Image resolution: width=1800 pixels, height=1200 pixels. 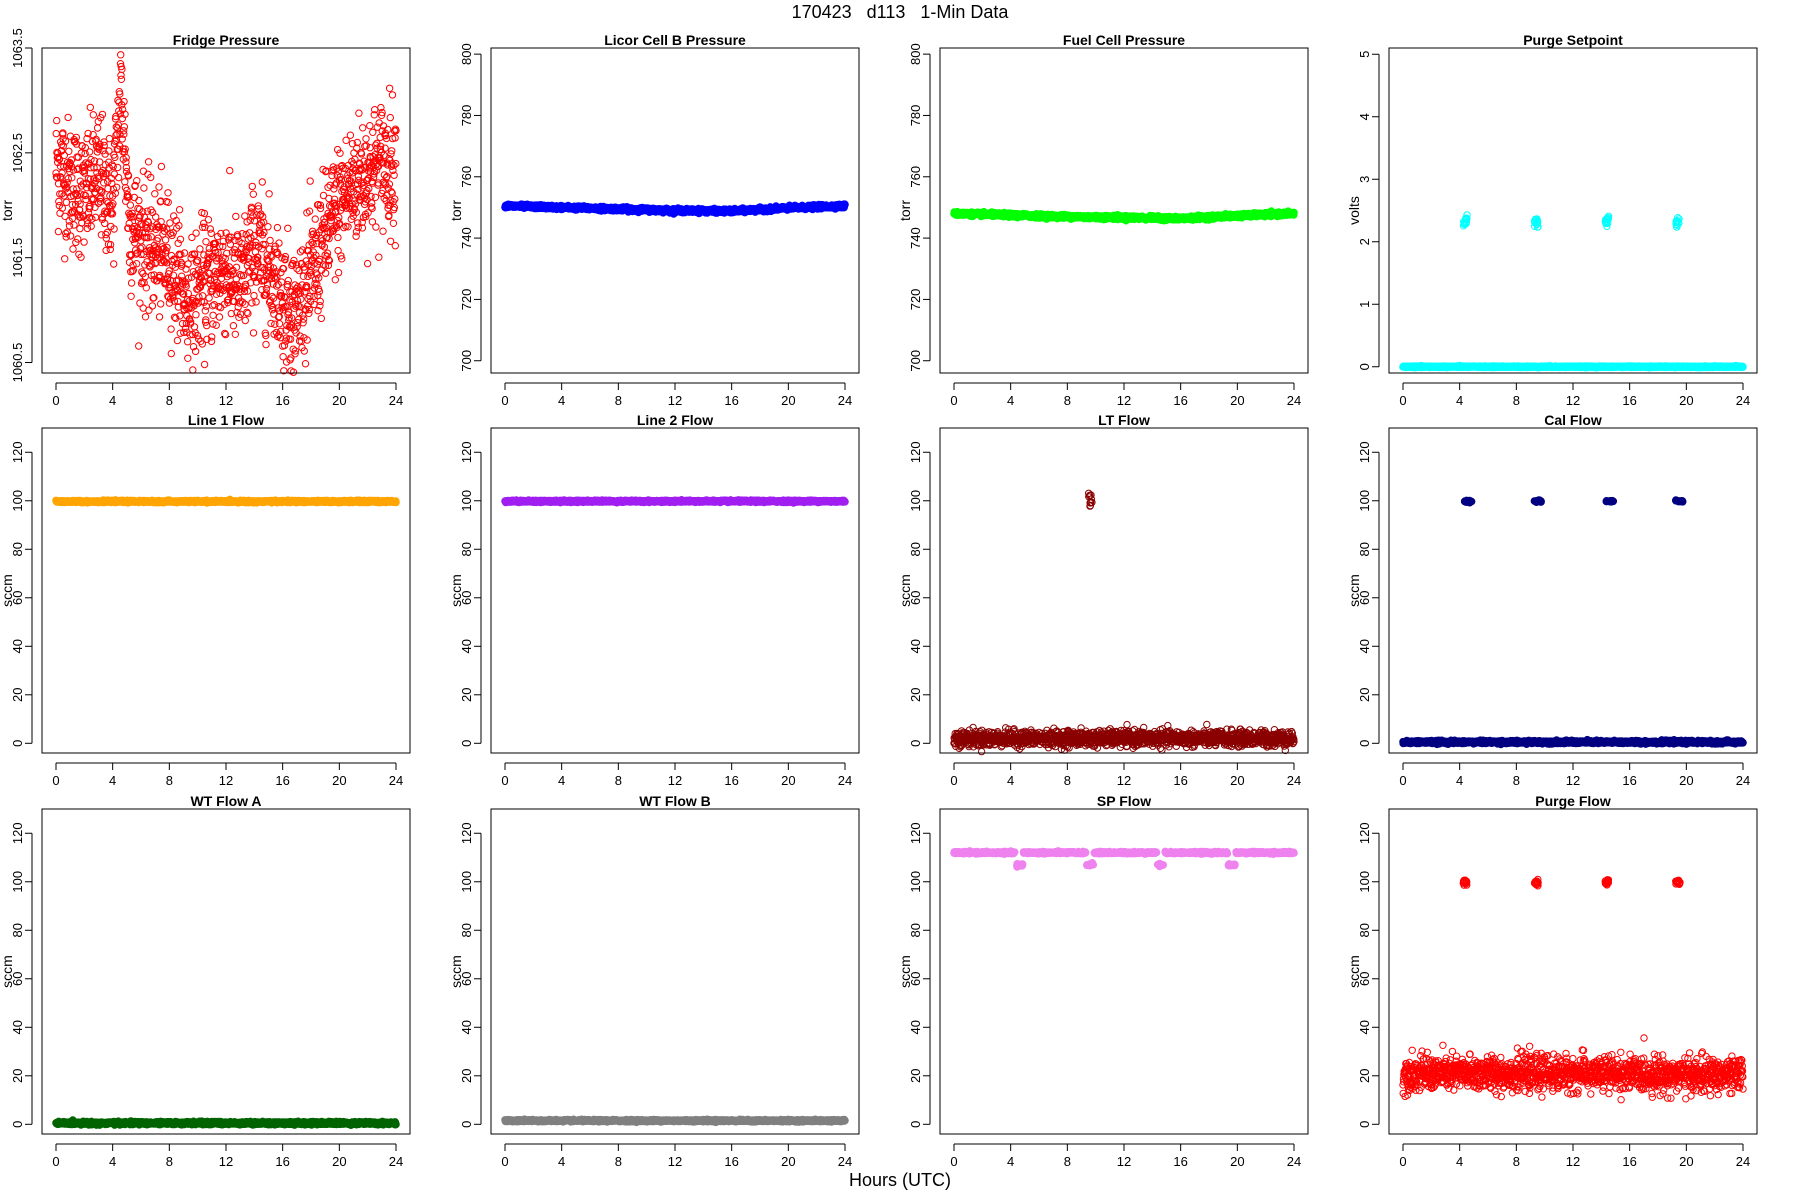 What do you see at coordinates (675, 400) in the screenshot?
I see `x-tick-label: 12` at bounding box center [675, 400].